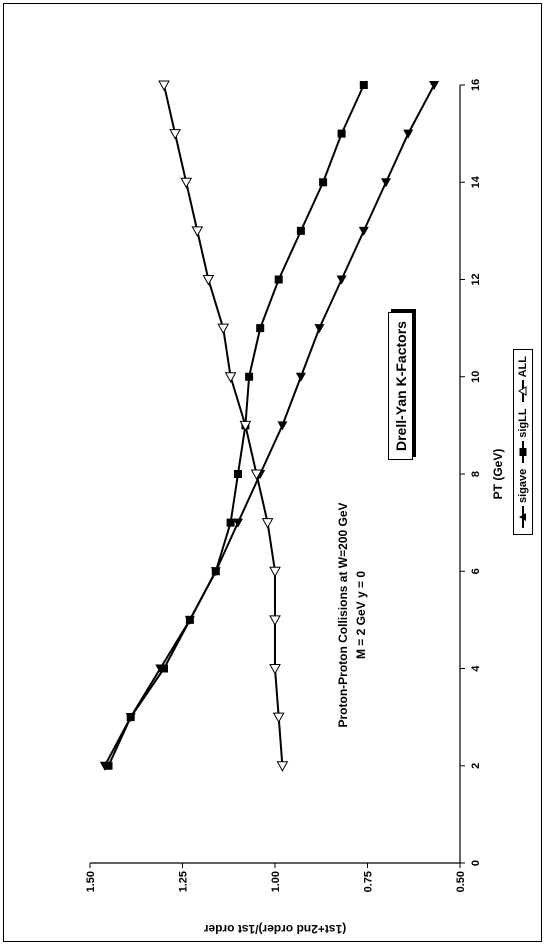 Image resolution: width=545 pixels, height=945 pixels. What do you see at coordinates (523, 451) in the screenshot?
I see `legend-swatch-sigll` at bounding box center [523, 451].